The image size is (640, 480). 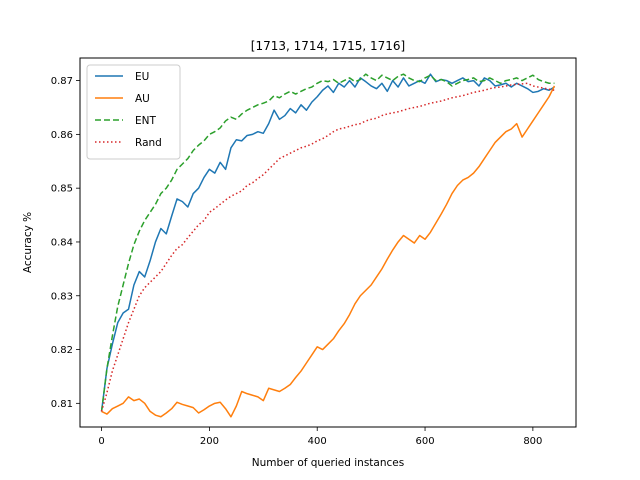 What do you see at coordinates (532, 441) in the screenshot?
I see `x-tick-label: 800` at bounding box center [532, 441].